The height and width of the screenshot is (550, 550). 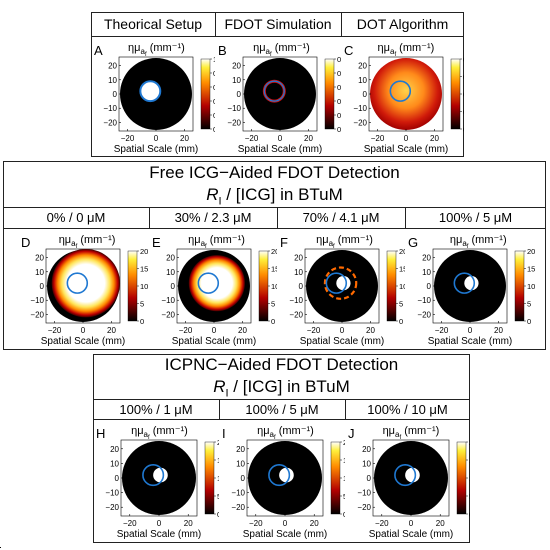 I want to click on free-icg-column-3: 100% / 5 μM, so click(x=475, y=217).